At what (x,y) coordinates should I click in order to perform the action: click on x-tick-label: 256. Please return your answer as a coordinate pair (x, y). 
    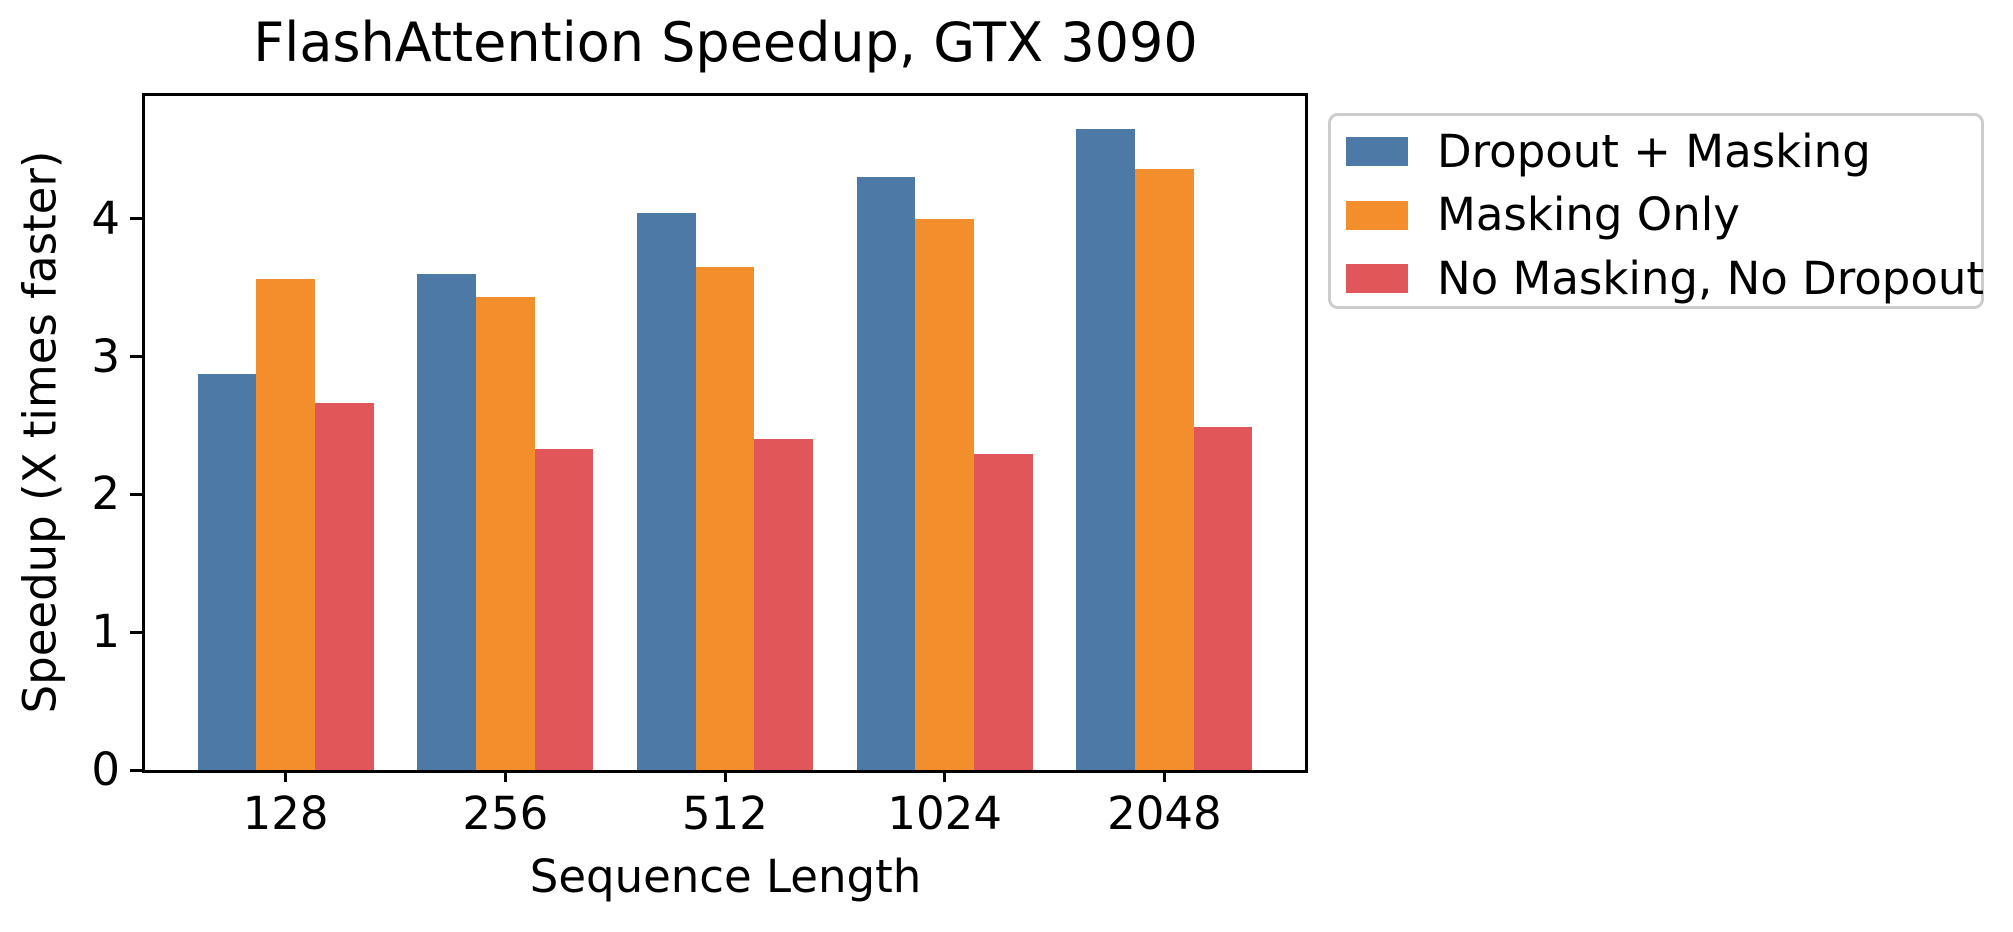
    Looking at the image, I should click on (505, 813).